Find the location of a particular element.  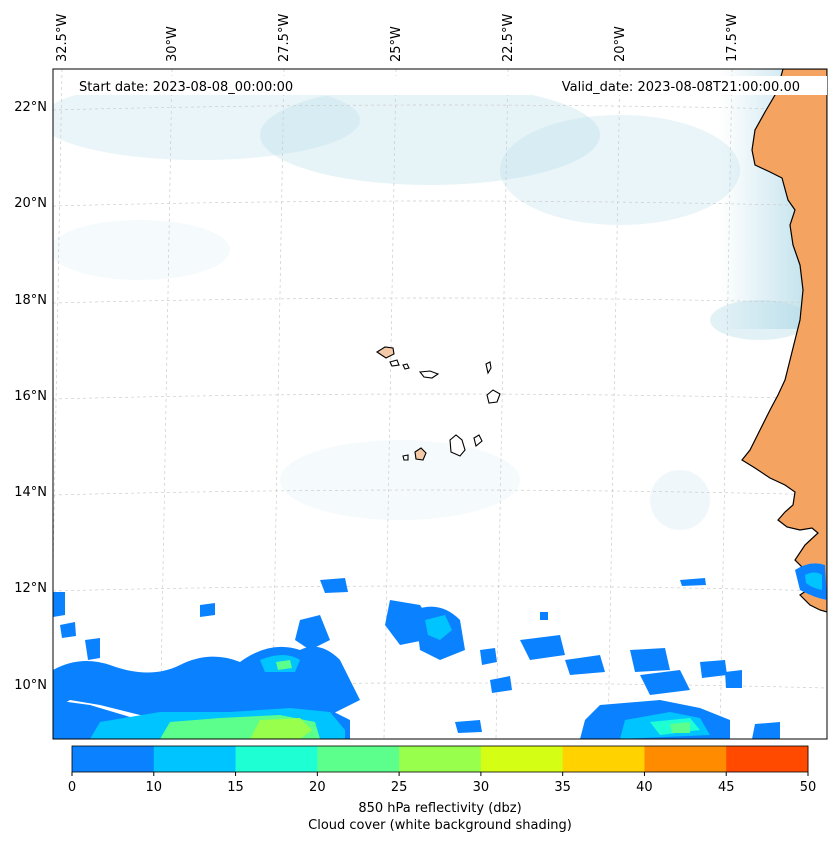

colorbar-tick-label: 15 is located at coordinates (235, 787).